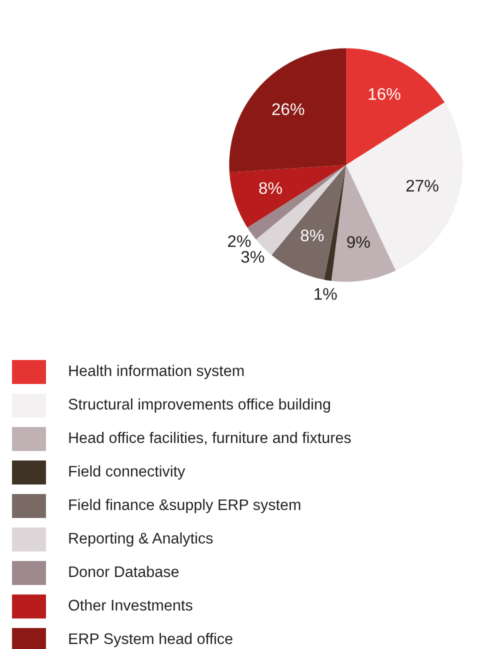 The width and height of the screenshot is (492, 649). What do you see at coordinates (384, 94) in the screenshot?
I see `data-label: 16%` at bounding box center [384, 94].